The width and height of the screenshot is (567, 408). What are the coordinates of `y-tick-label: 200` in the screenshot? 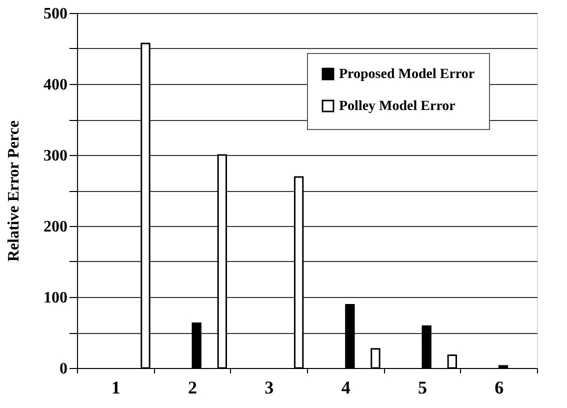 It's located at (56, 227).